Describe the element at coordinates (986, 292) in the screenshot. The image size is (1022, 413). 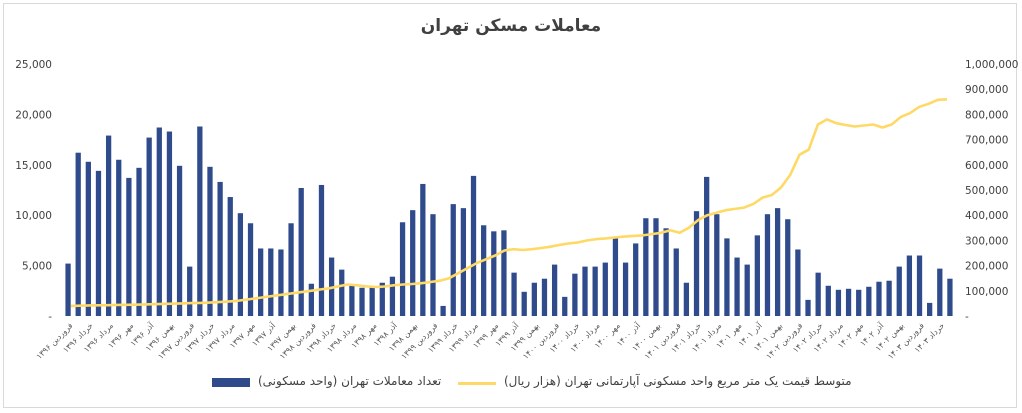
I see `y-right-tick-label: 100,000` at that location.